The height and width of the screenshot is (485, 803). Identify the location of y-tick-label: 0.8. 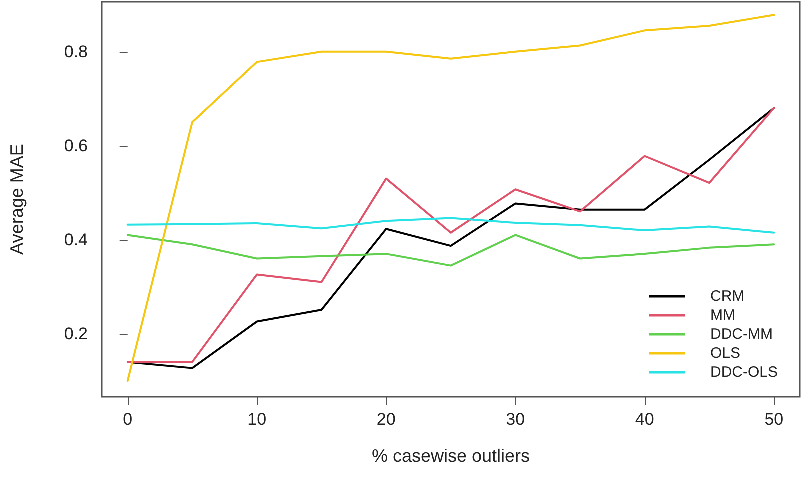
(76, 52).